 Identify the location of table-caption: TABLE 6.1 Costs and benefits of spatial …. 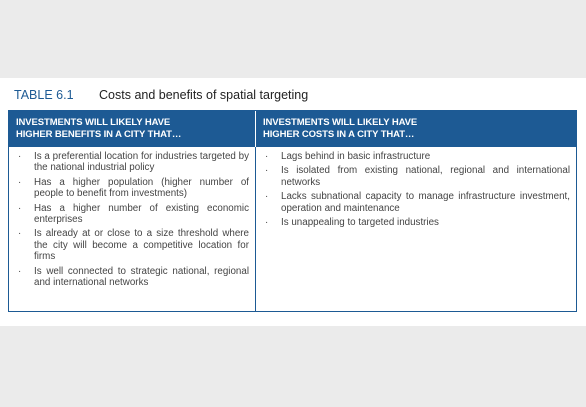
(161, 95).